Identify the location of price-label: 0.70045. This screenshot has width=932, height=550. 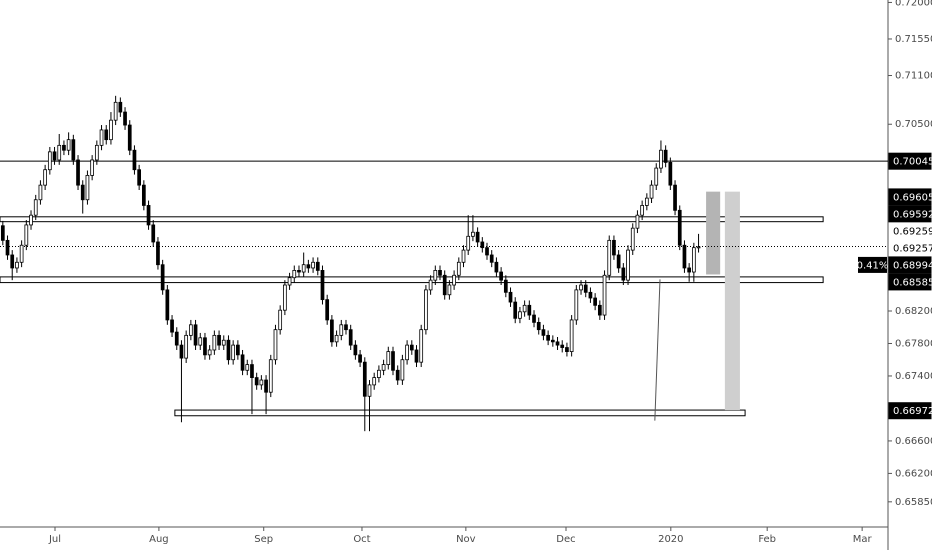
(912, 162).